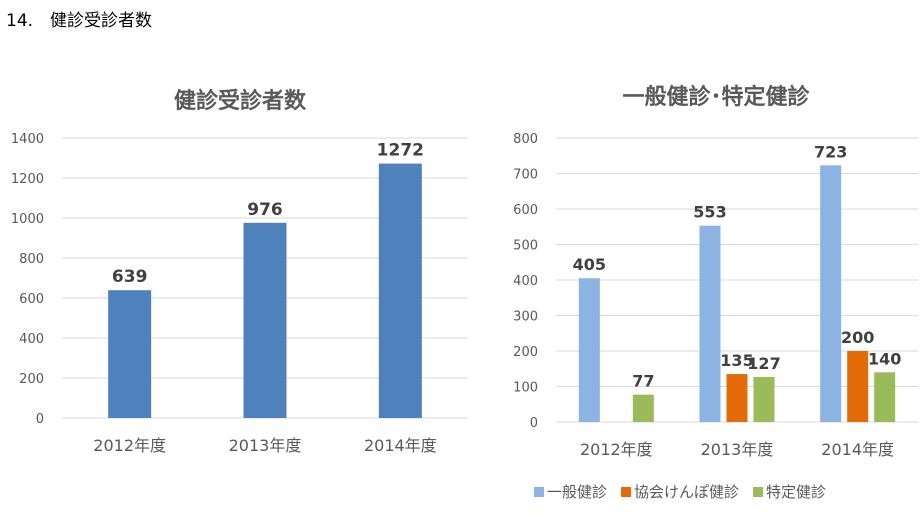  What do you see at coordinates (129, 445) in the screenshot?
I see `chart1-x-tick-label: 2012年度` at bounding box center [129, 445].